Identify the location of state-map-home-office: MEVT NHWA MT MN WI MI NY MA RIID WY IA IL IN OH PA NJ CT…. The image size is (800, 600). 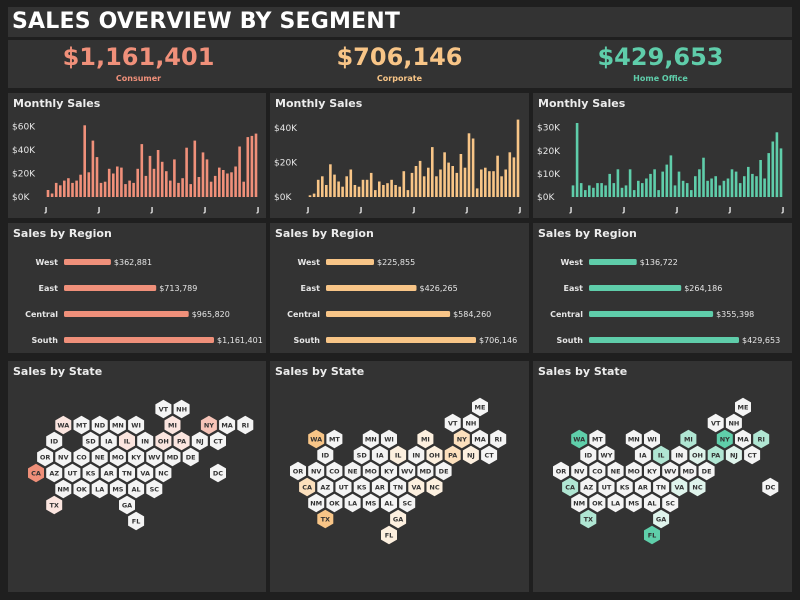
(662, 476).